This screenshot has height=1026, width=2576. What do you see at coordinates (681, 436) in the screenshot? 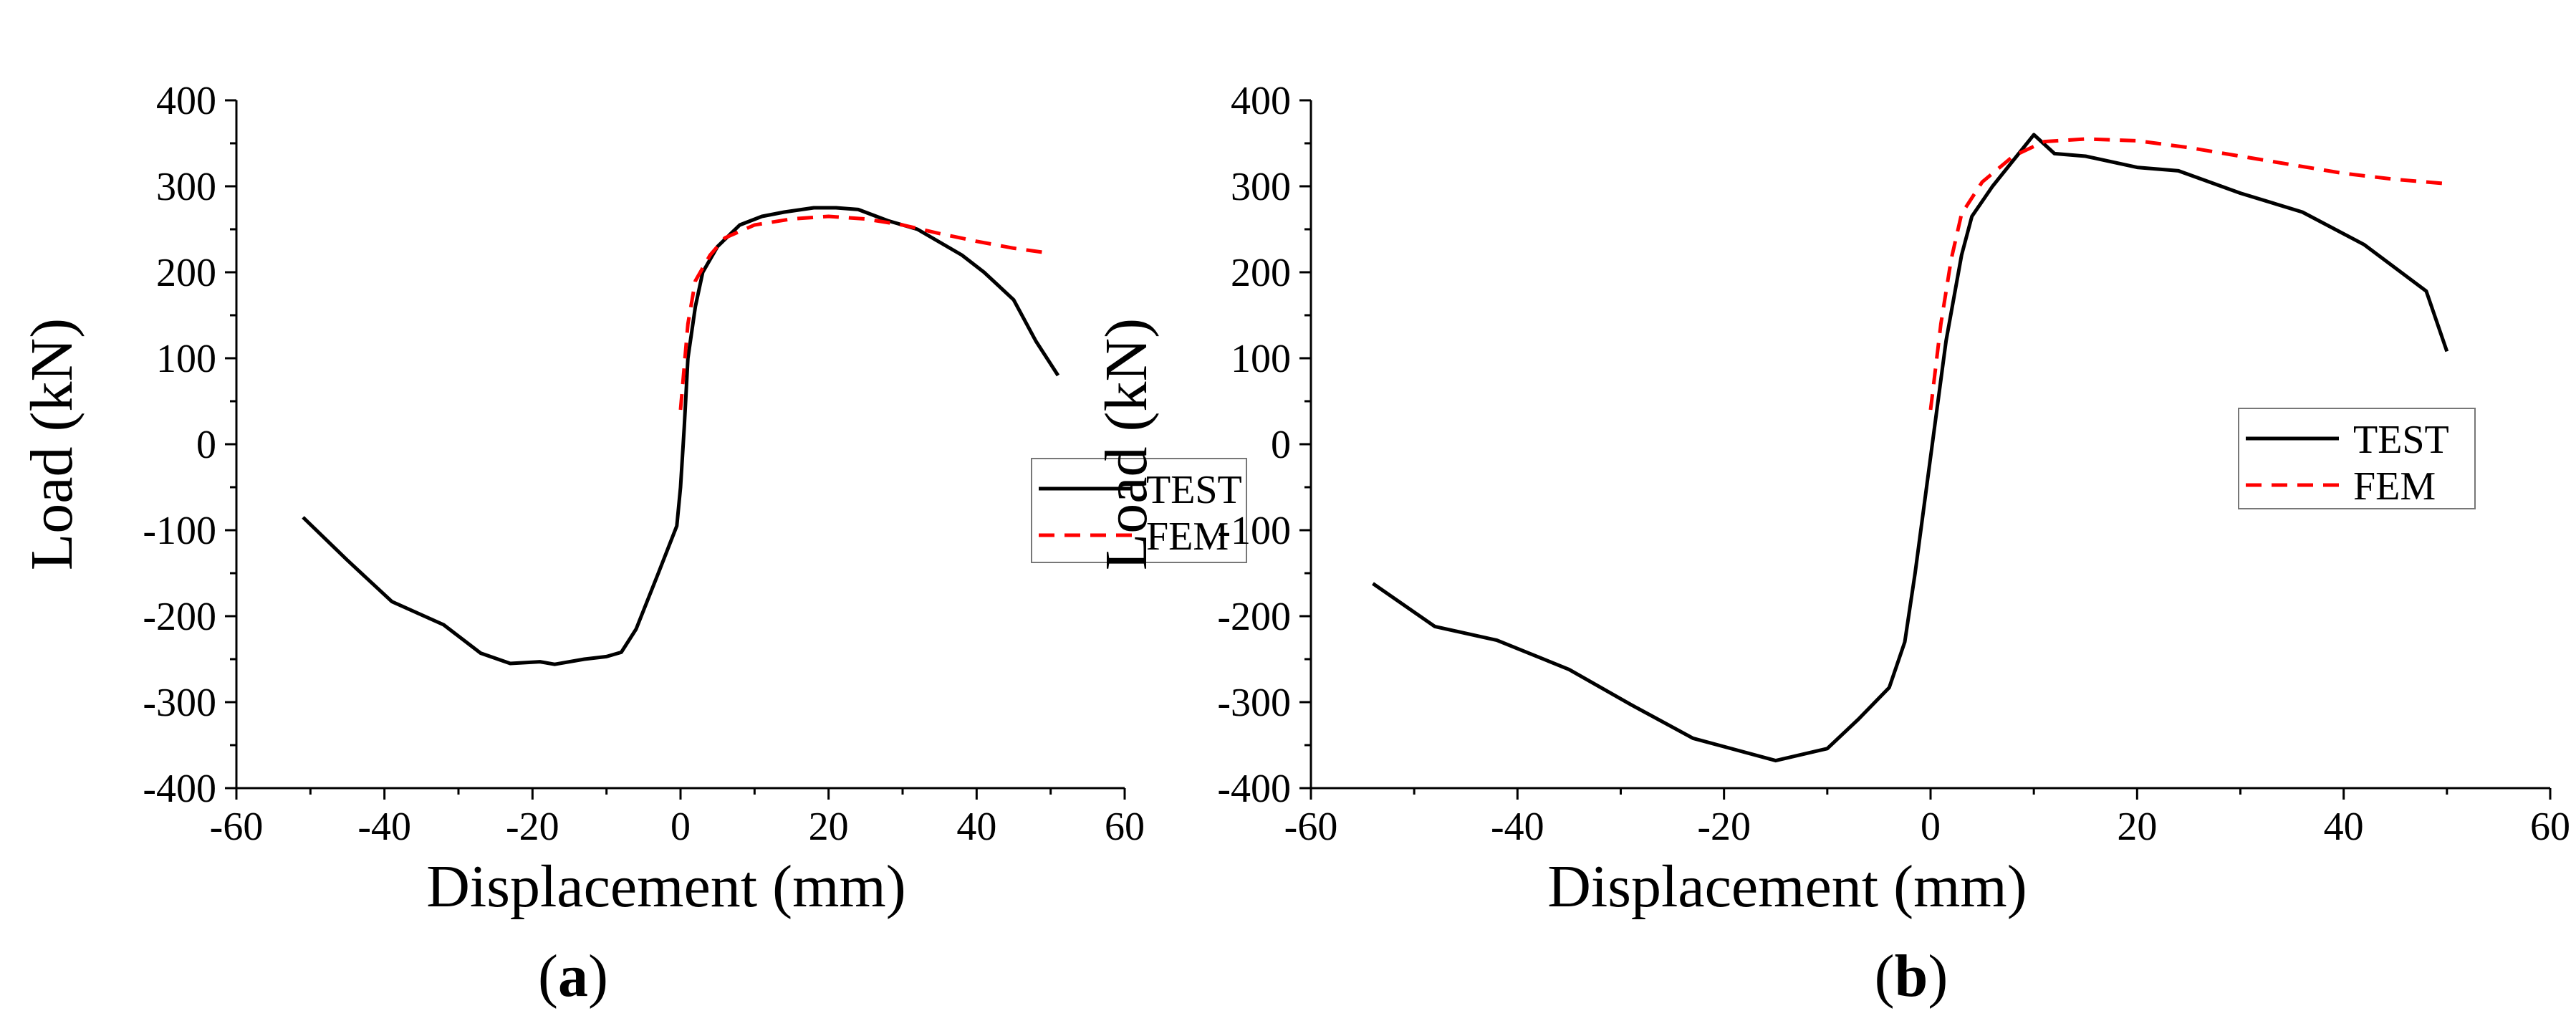
I see `series-line-test` at bounding box center [681, 436].